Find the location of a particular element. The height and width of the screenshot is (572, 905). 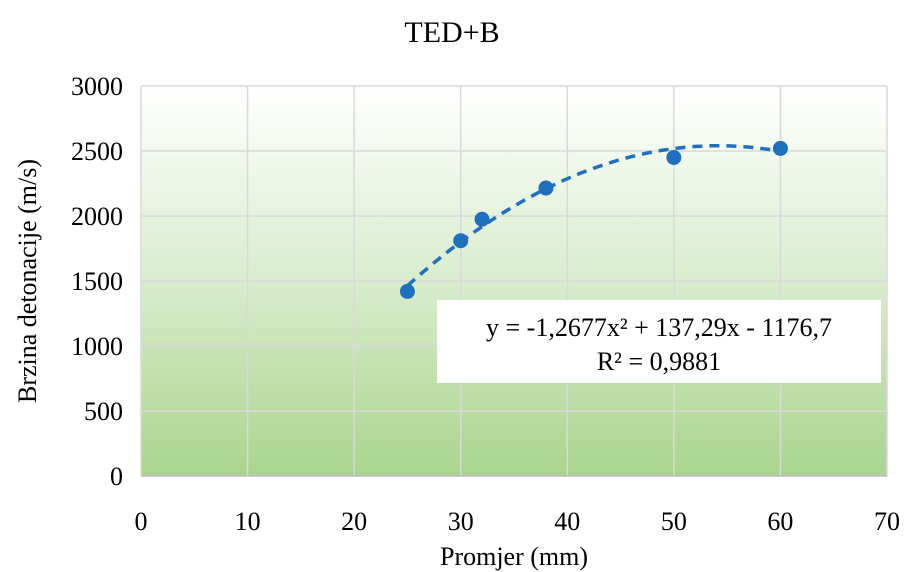

x-tick-label: 0 is located at coordinates (141, 521).